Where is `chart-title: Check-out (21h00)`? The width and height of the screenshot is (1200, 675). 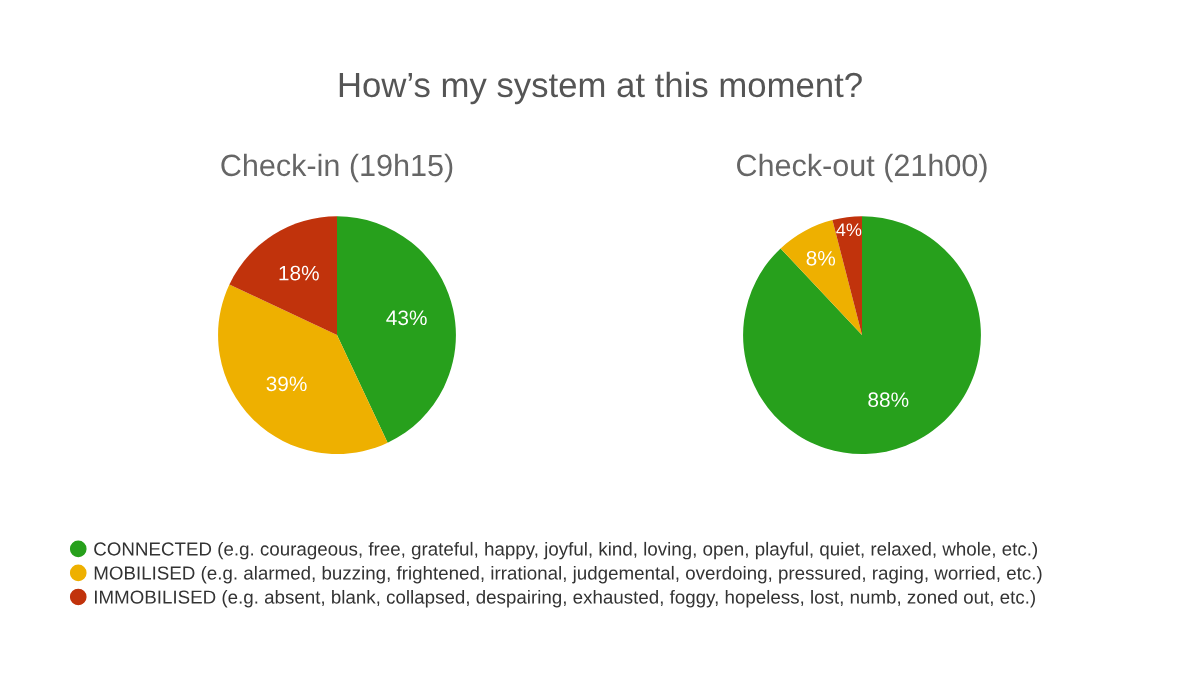
chart-title: Check-out (21h00) is located at coordinates (862, 168).